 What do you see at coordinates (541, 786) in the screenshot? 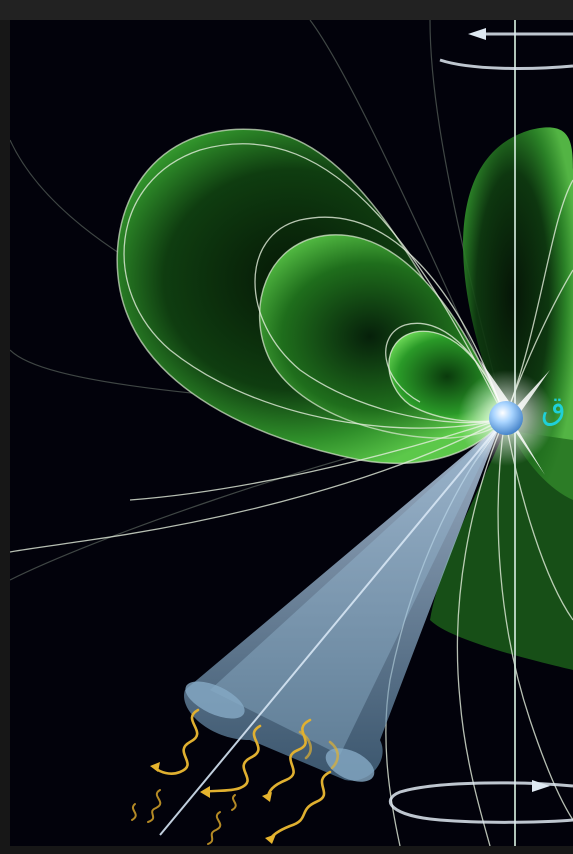
I see `bottom-arrow-head` at bounding box center [541, 786].